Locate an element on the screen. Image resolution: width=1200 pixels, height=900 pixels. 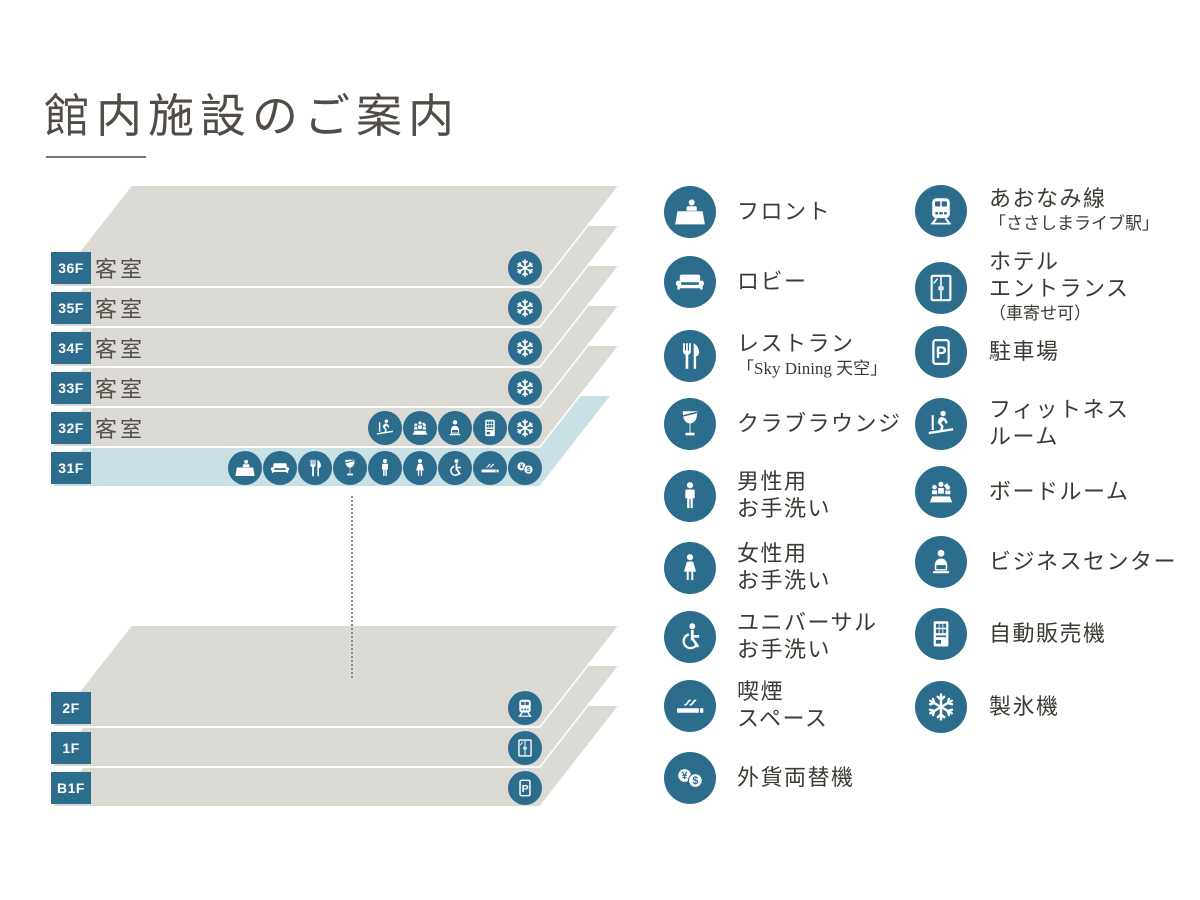
legend-item-label: あおなみ線 「ささしまライブ駅」 is located at coordinates (1074, 210).